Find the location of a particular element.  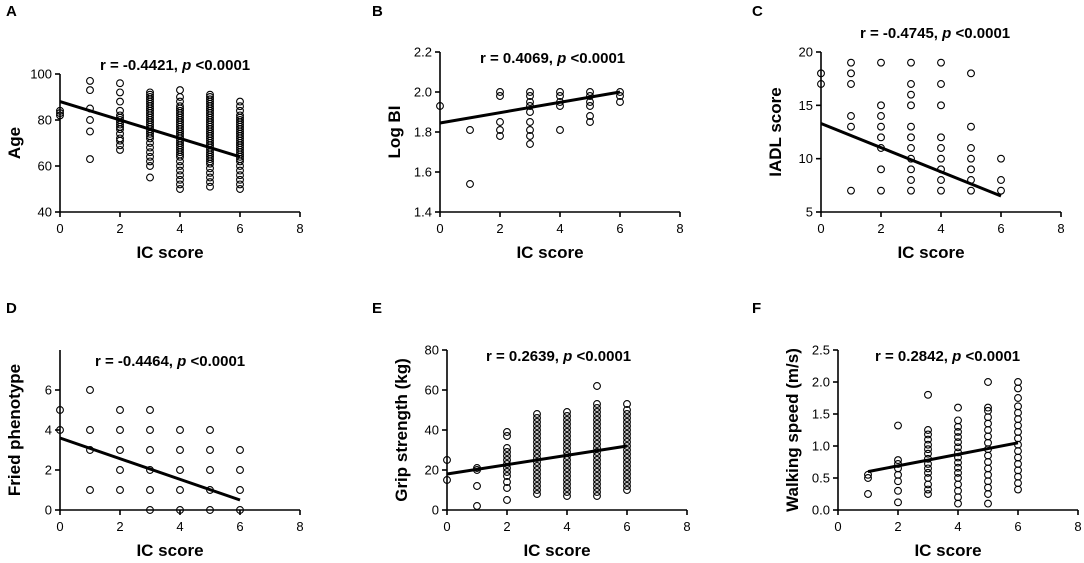

y-tick-label: 0 is located at coordinates (48, 510).